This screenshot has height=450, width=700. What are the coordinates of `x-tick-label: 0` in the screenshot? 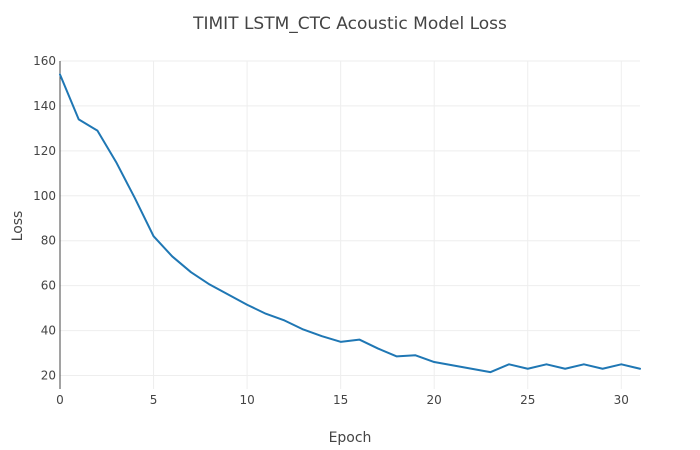 It's located at (60, 400).